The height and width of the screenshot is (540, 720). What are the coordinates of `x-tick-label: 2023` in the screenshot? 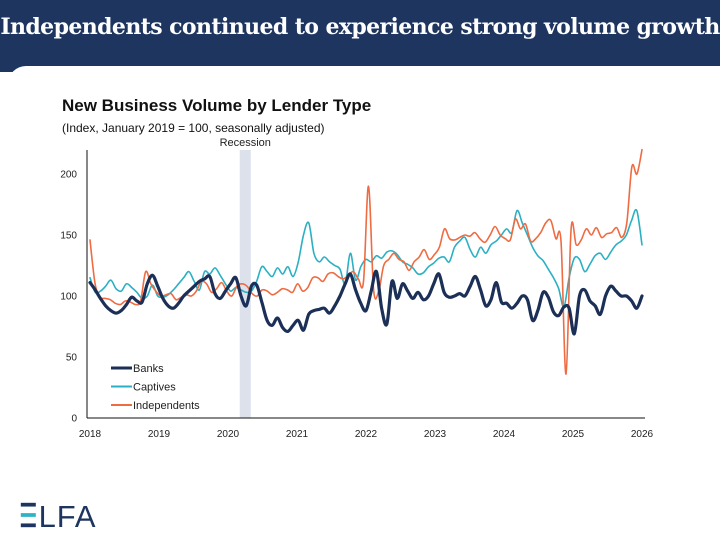 It's located at (435, 434).